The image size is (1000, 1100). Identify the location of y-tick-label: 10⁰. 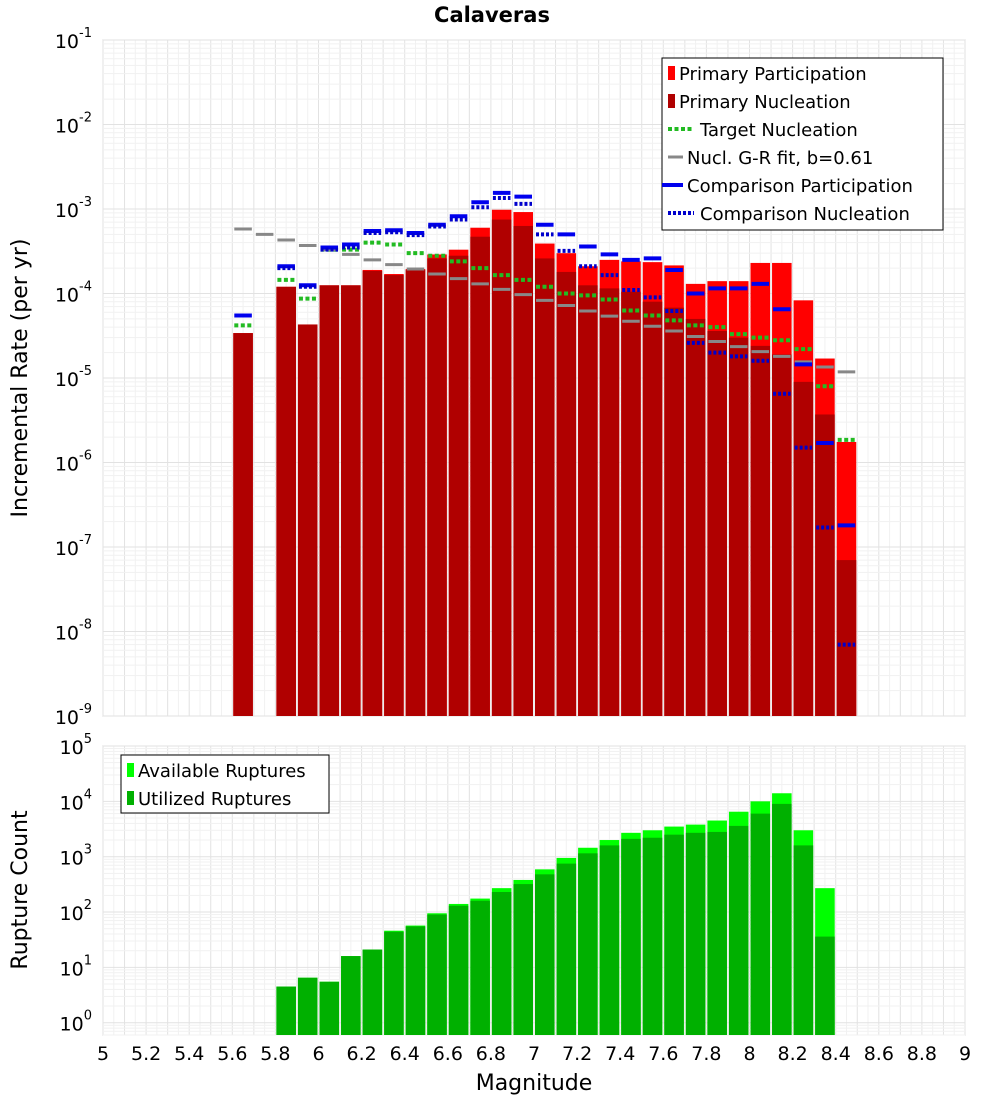
(76, 1022).